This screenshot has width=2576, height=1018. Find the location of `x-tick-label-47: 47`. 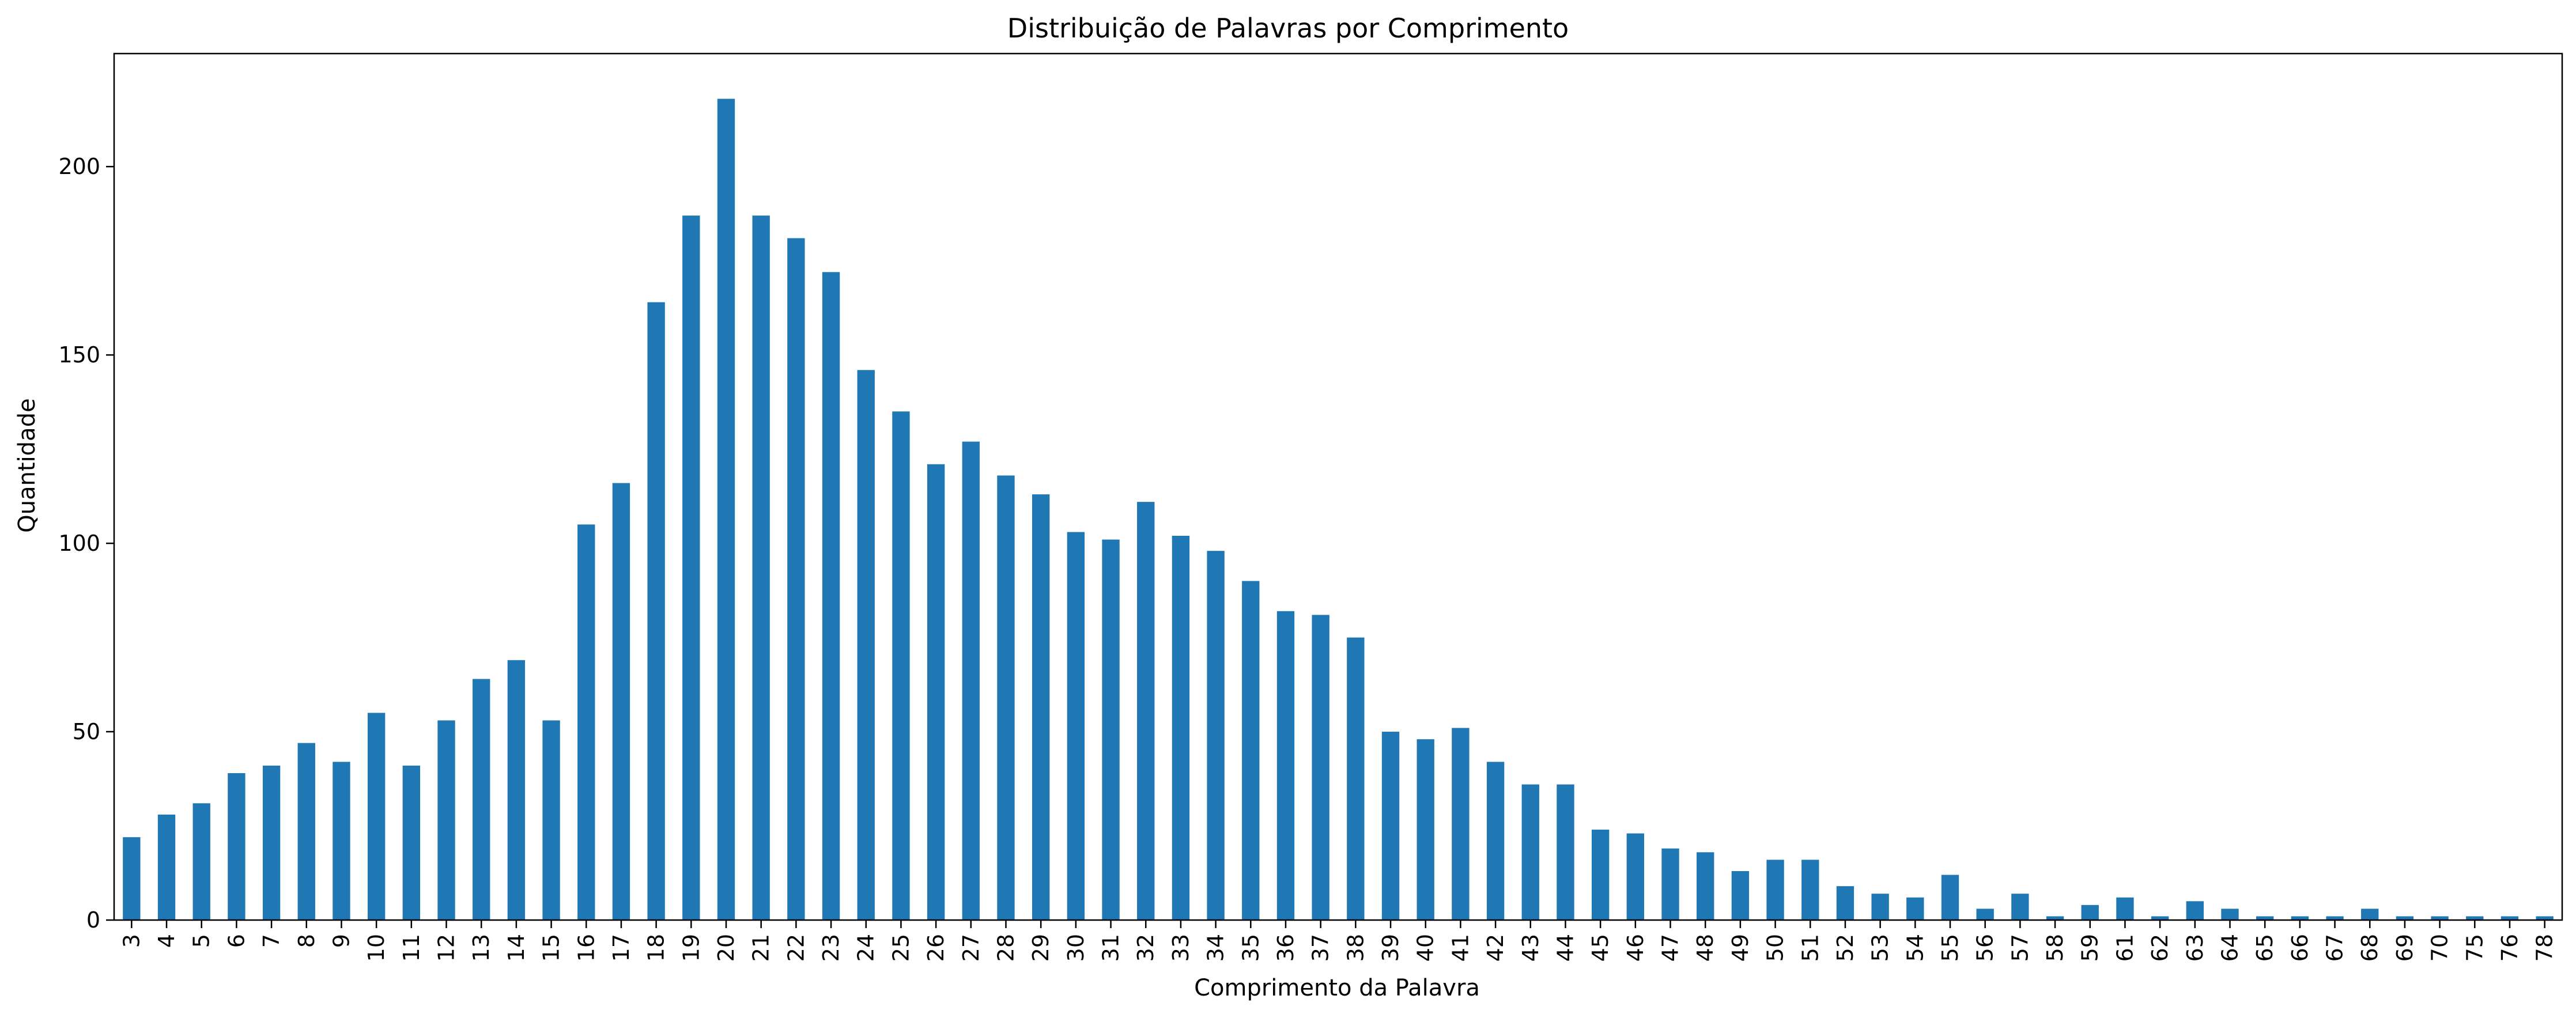

x-tick-label-47: 47 is located at coordinates (1671, 948).